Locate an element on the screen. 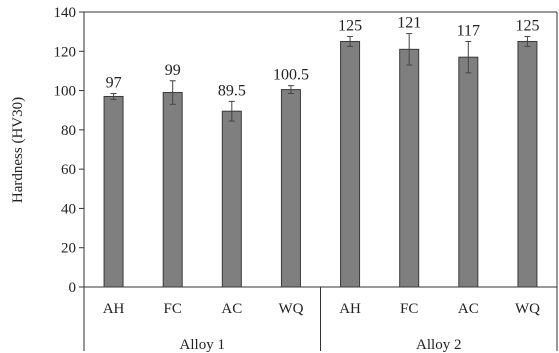  y-tick-label: 60 is located at coordinates (68, 170).